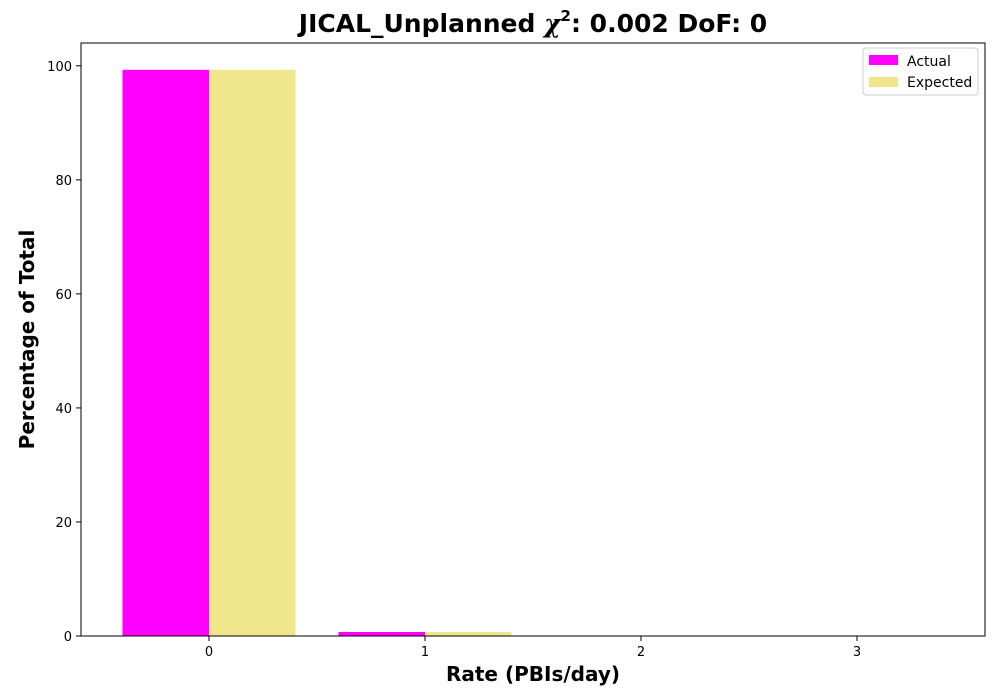 The image size is (1000, 700). Describe the element at coordinates (420, 23) in the screenshot. I see `chart-title-prefix: JICAL_Unplanned` at that location.